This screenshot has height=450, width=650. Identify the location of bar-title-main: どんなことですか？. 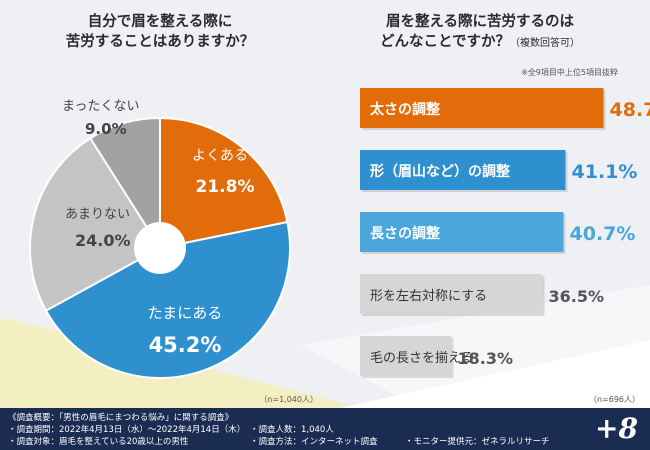
(445, 41).